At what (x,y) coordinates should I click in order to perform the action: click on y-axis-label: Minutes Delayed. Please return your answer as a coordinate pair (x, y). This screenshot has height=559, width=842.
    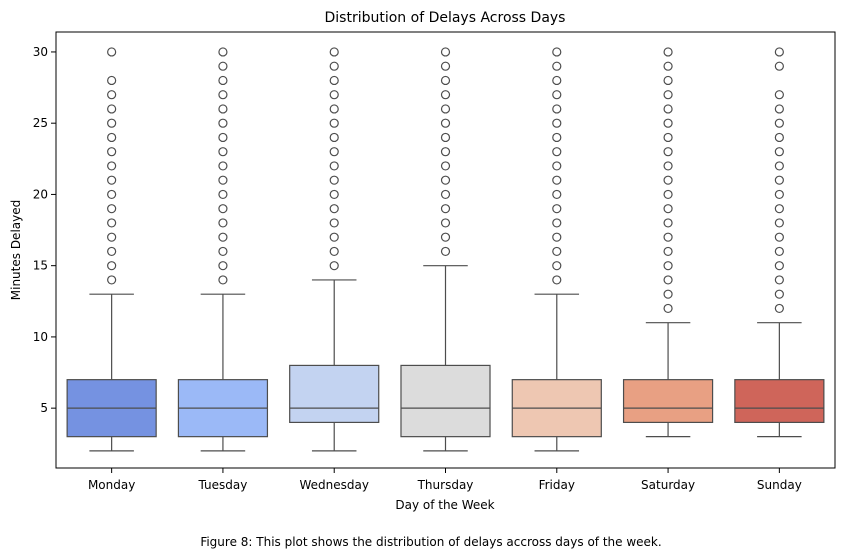
    Looking at the image, I should click on (16, 250).